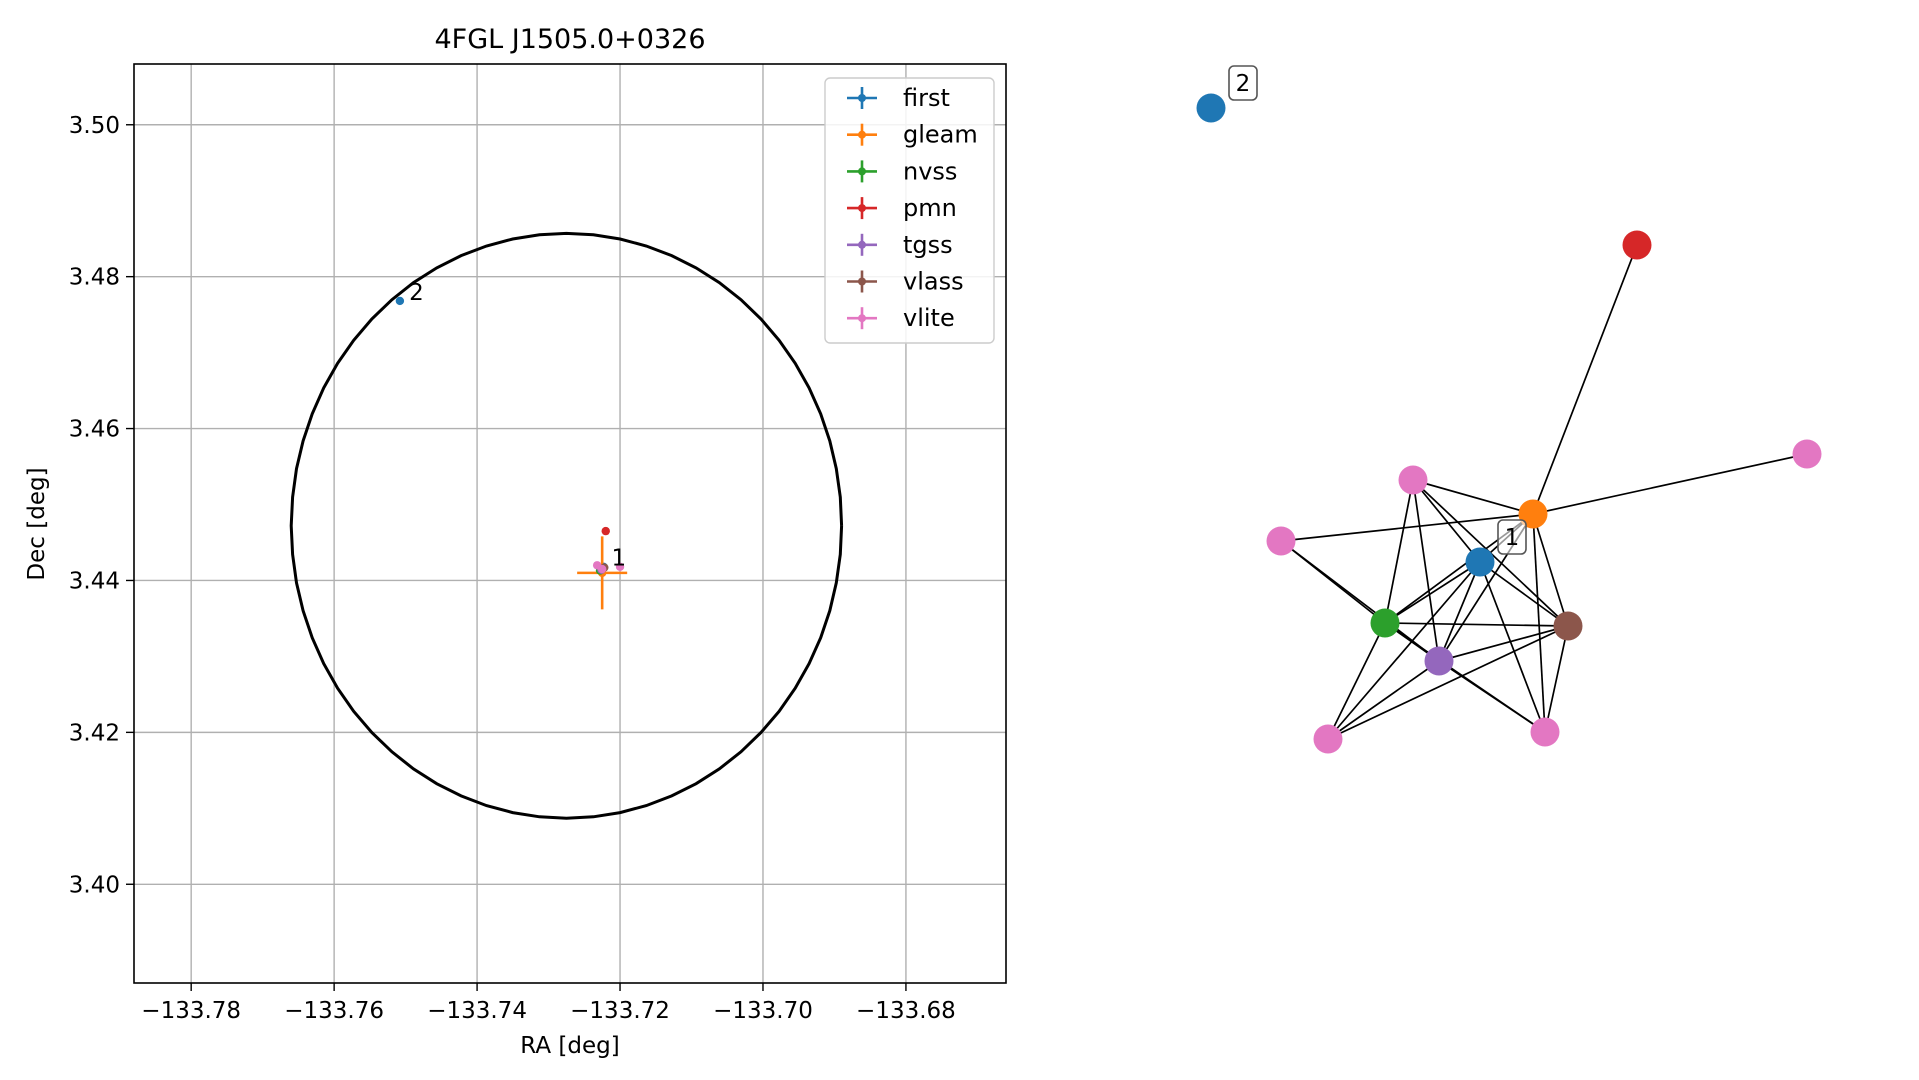 This screenshot has height=1080, width=1919. What do you see at coordinates (94, 885) in the screenshot?
I see `y-tick-label: 3.40` at bounding box center [94, 885].